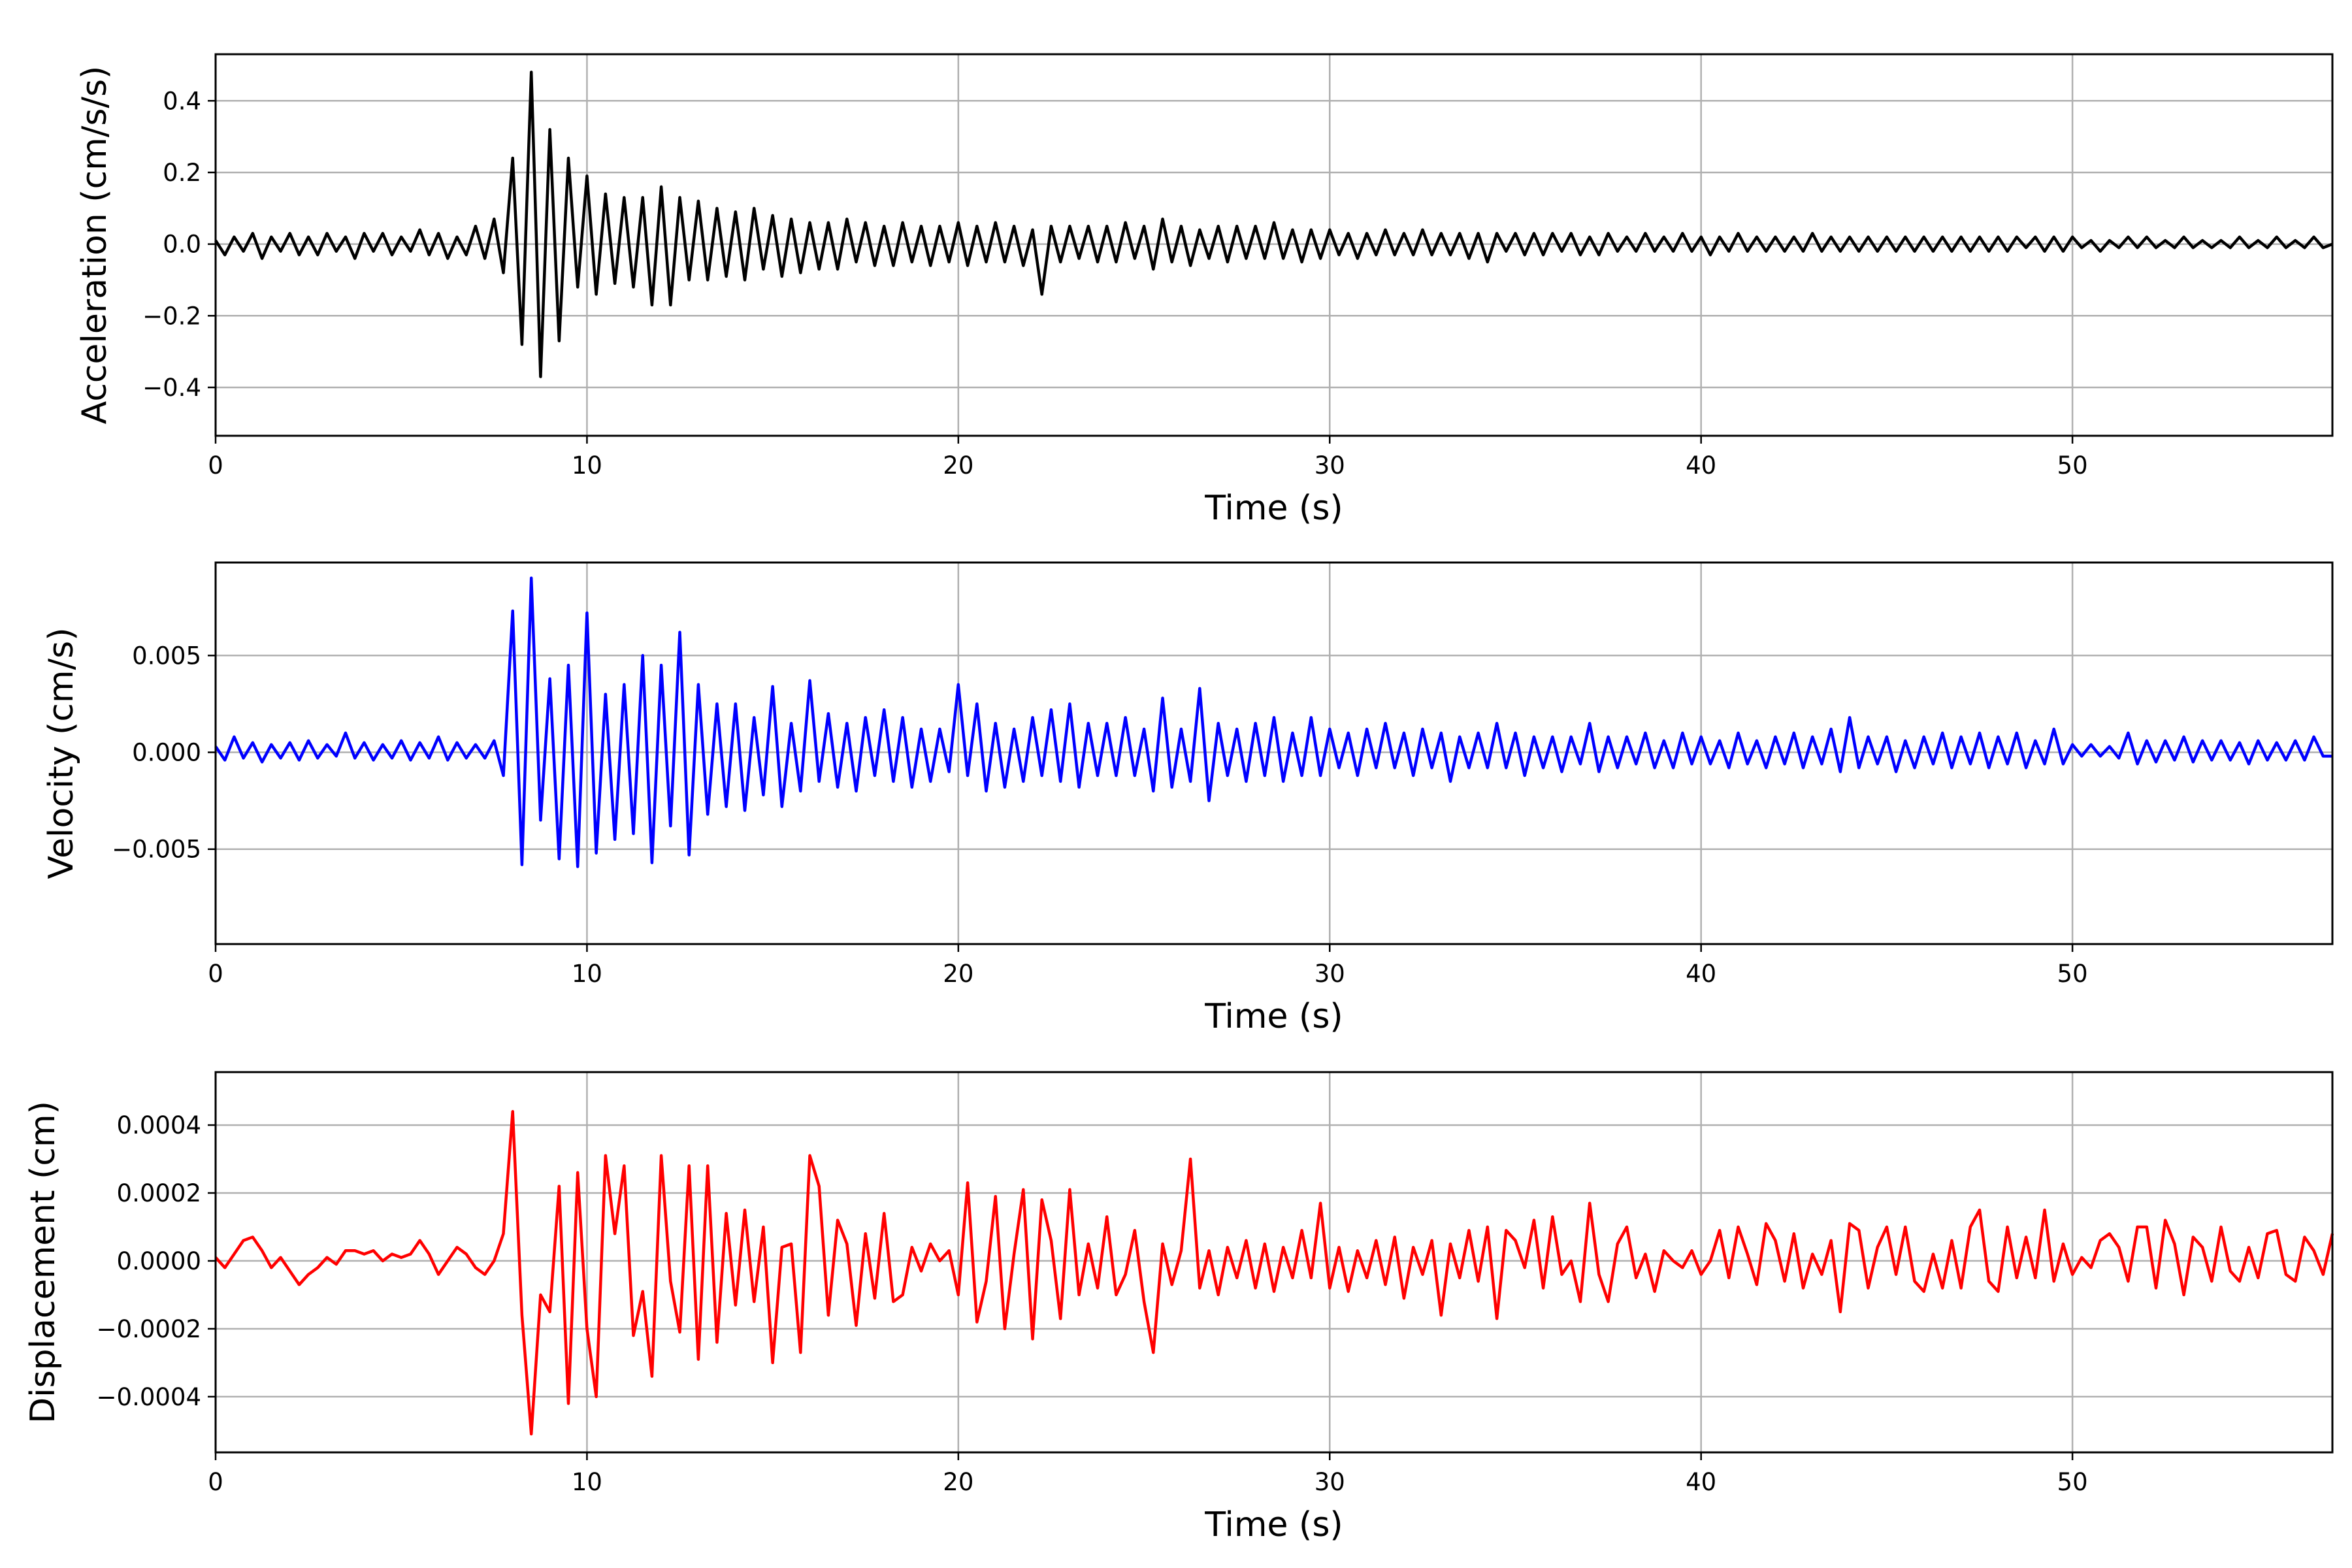 This screenshot has height=1568, width=2352. Describe the element at coordinates (149, 1329) in the screenshot. I see `y-tick-label: −0.0002` at that location.